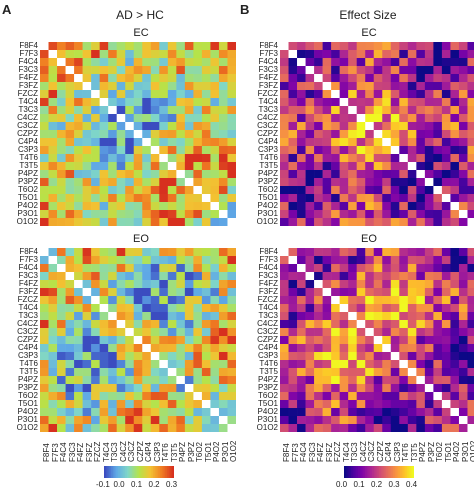 This screenshot has width=474, height=491. I want to click on colorbar-diff-tick: -0.1, so click(103, 484).